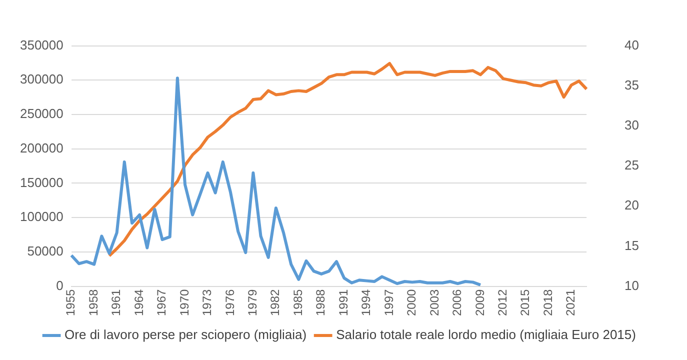  I want to click on x-tick-label: 2012, so click(503, 302).